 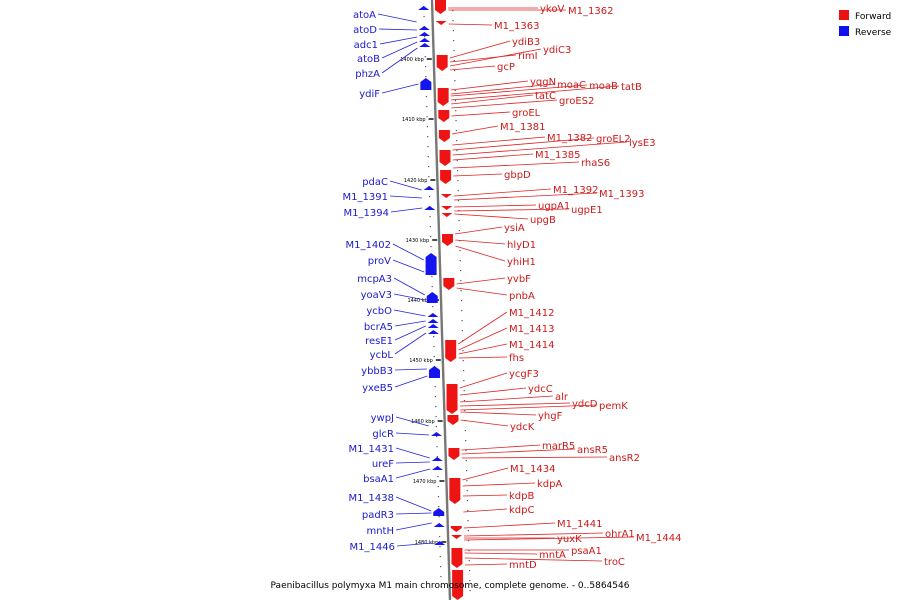 What do you see at coordinates (531, 345) in the screenshot?
I see `forward-gene-label-m1-1414: M1_1414` at bounding box center [531, 345].